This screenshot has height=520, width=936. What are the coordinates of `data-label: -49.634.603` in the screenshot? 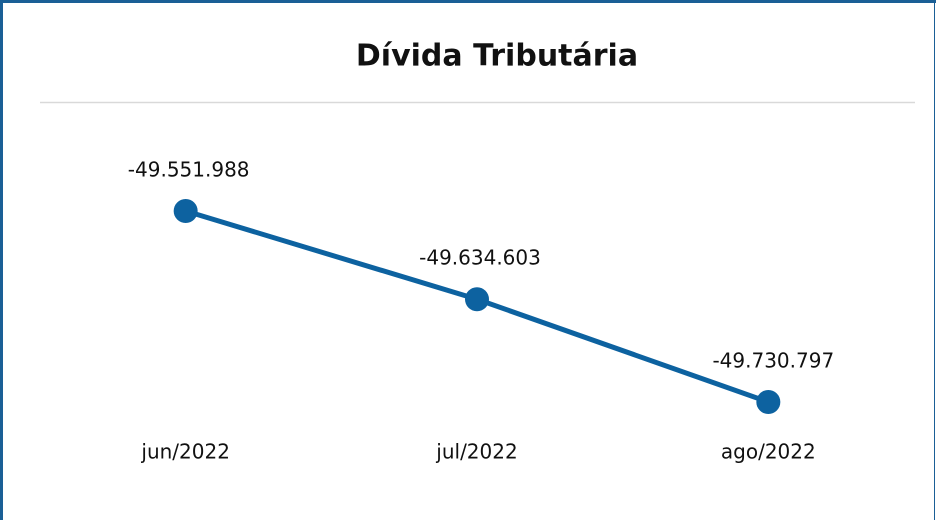 It's located at (480, 258).